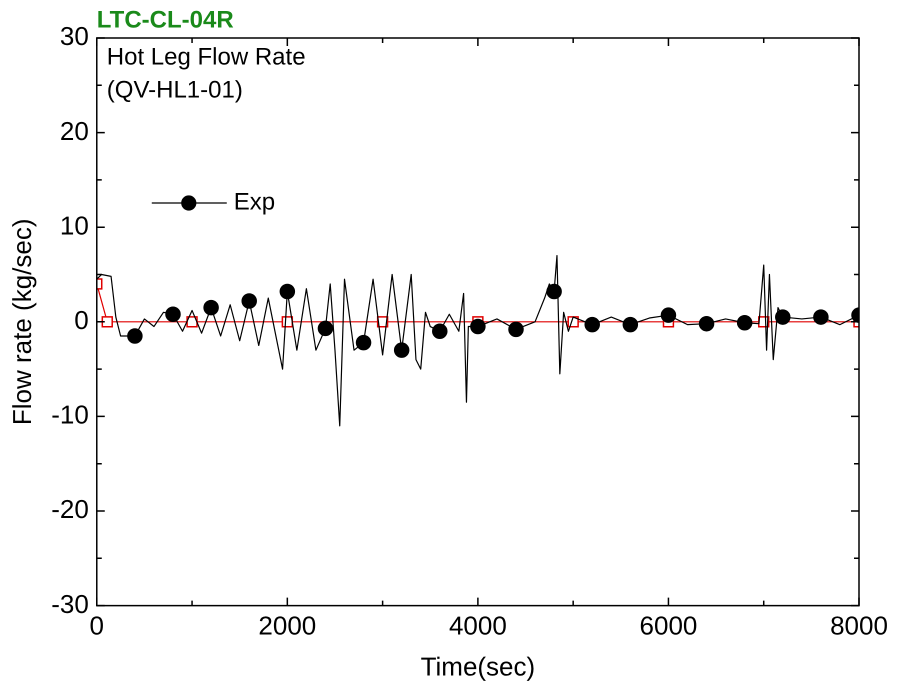 The width and height of the screenshot is (899, 690). What do you see at coordinates (478, 667) in the screenshot?
I see `x-axis-title: Time(sec)` at bounding box center [478, 667].